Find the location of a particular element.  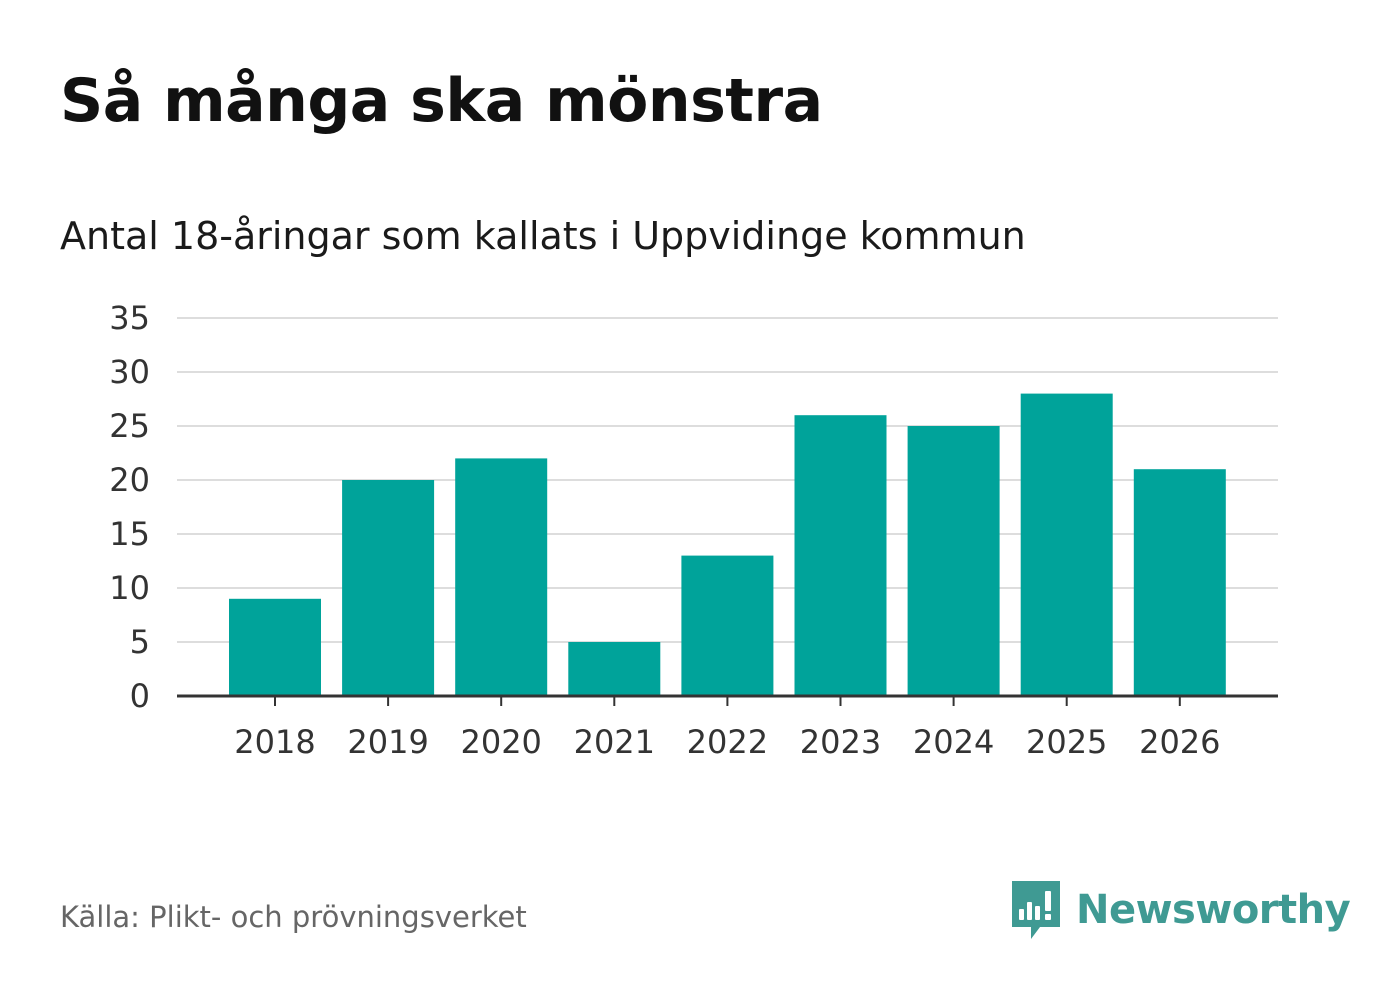

x-tick-label-2022: 2022 is located at coordinates (727, 742).